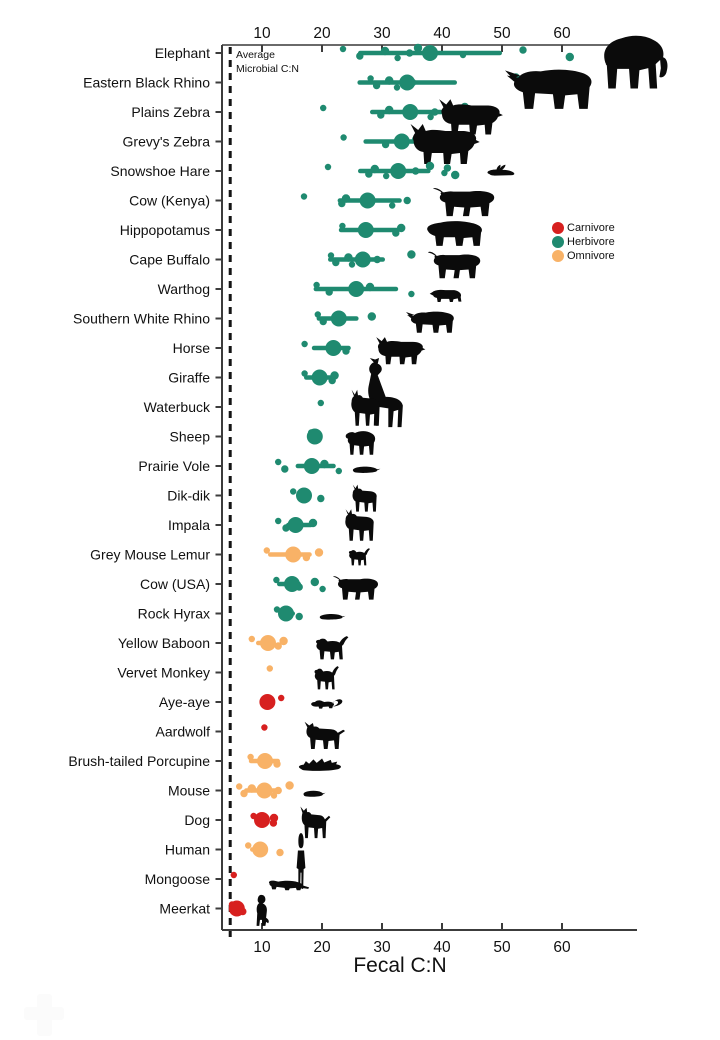  I want to click on row-brush-tailed-porcupine: Brush-tailed Porcupine, so click(204, 762).